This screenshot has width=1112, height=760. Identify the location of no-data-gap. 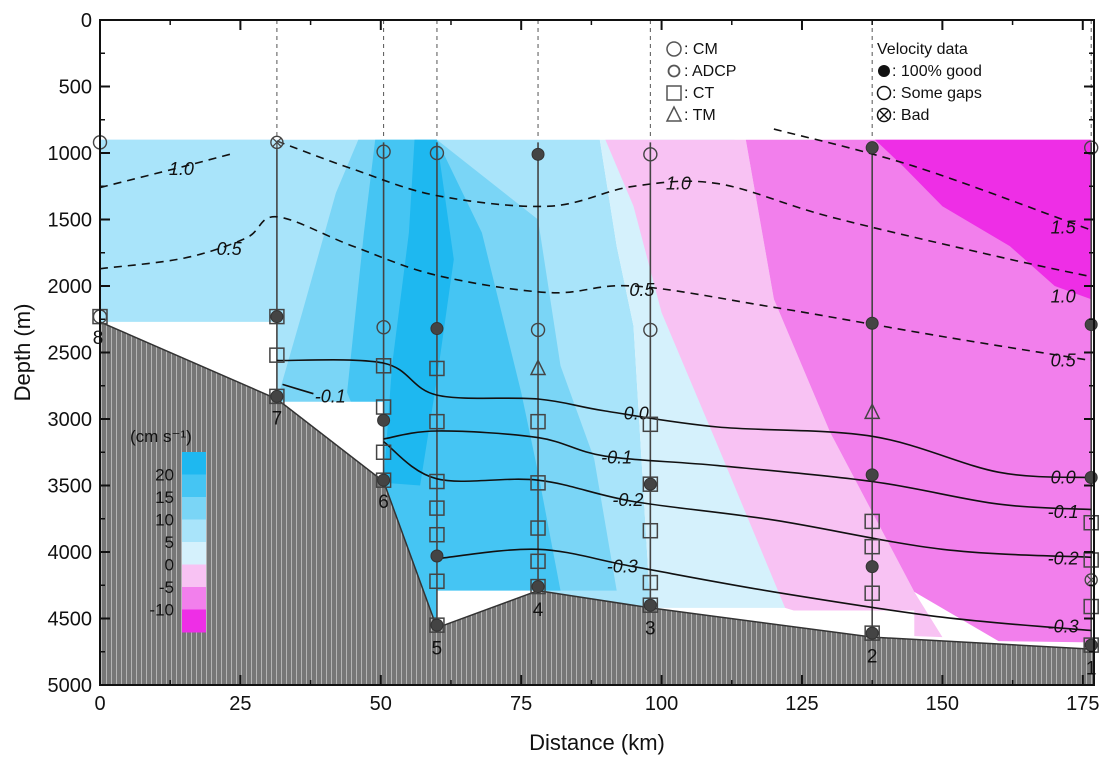
(712, 609).